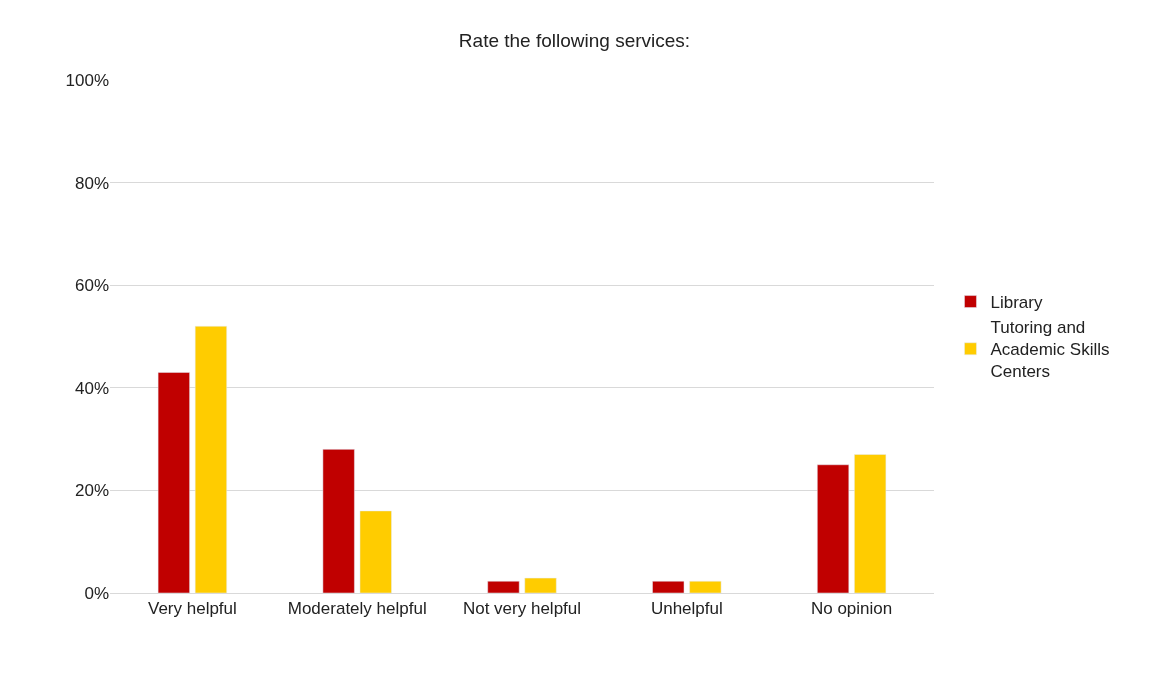 The height and width of the screenshot is (673, 1149). Describe the element at coordinates (96, 593) in the screenshot. I see `y-tick-label: 0%` at that location.